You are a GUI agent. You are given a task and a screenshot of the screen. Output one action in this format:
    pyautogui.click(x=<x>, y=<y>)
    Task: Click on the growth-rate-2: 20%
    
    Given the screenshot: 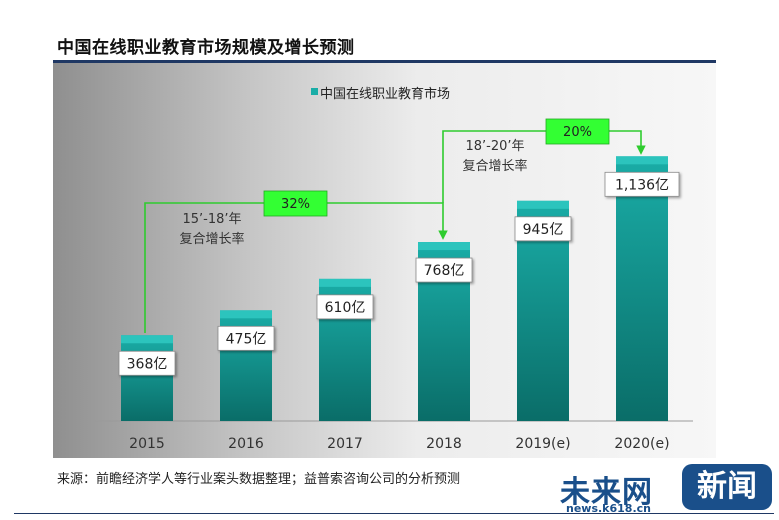 What is the action you would take?
    pyautogui.click(x=577, y=132)
    